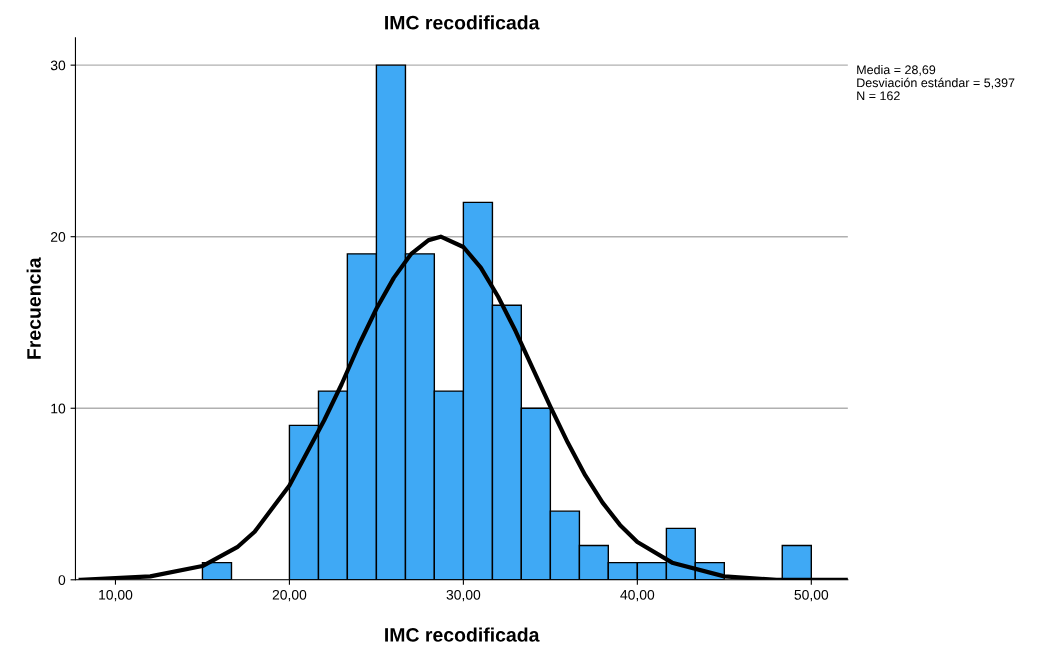 Image resolution: width=1048 pixels, height=650 pixels. I want to click on text: N = 162, so click(878, 96).